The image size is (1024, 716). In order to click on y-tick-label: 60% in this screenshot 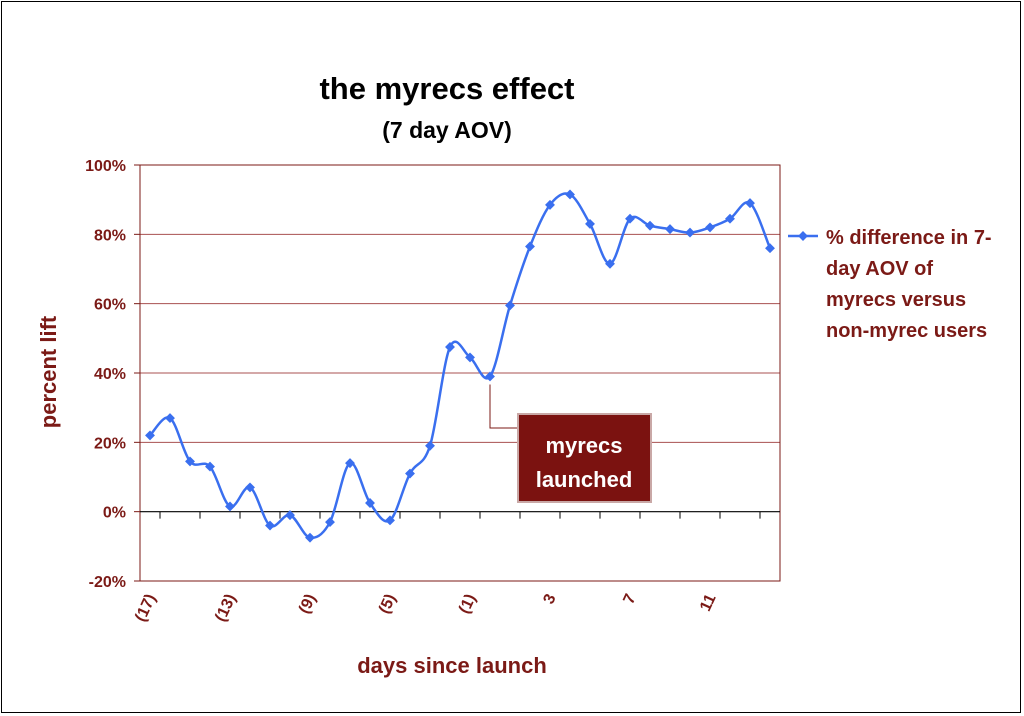, I will do `click(110, 305)`.